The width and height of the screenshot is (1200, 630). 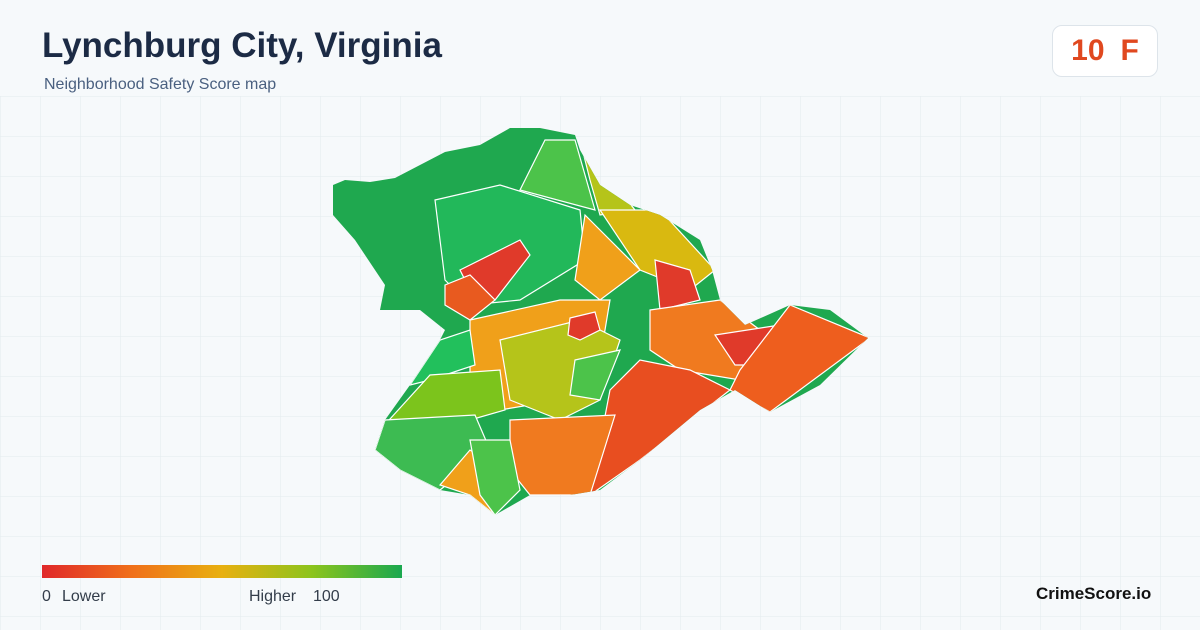 What do you see at coordinates (46, 596) in the screenshot?
I see `legend-min: 0` at bounding box center [46, 596].